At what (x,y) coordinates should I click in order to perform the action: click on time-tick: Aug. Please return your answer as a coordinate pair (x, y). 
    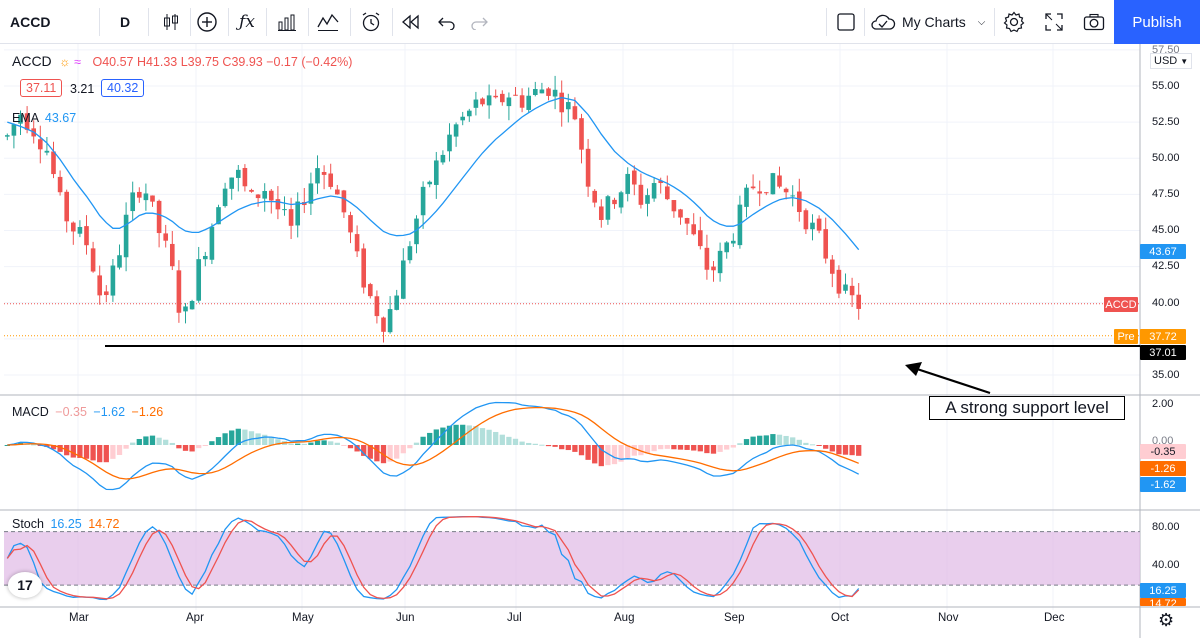
    Looking at the image, I should click on (624, 618).